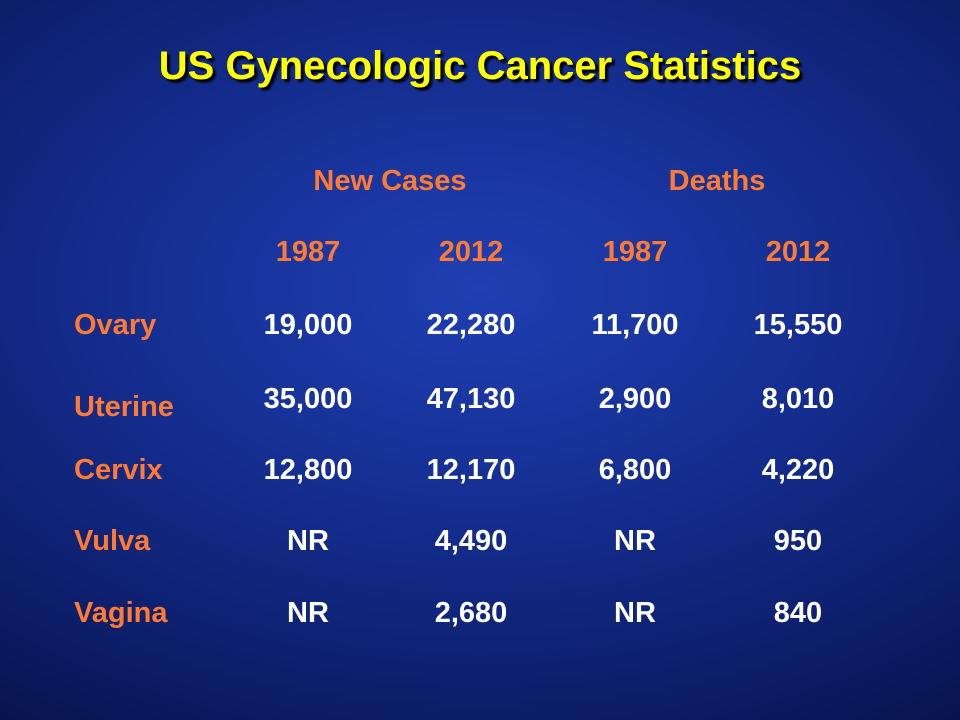  What do you see at coordinates (121, 613) in the screenshot?
I see `row-label: Vagina` at bounding box center [121, 613].